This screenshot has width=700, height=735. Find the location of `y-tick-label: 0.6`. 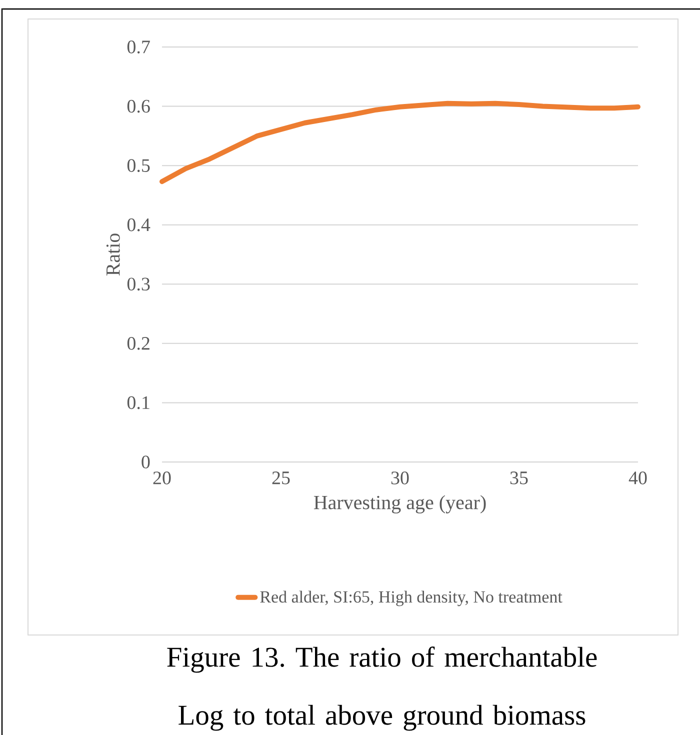

y-tick-label: 0.6 is located at coordinates (138, 106).